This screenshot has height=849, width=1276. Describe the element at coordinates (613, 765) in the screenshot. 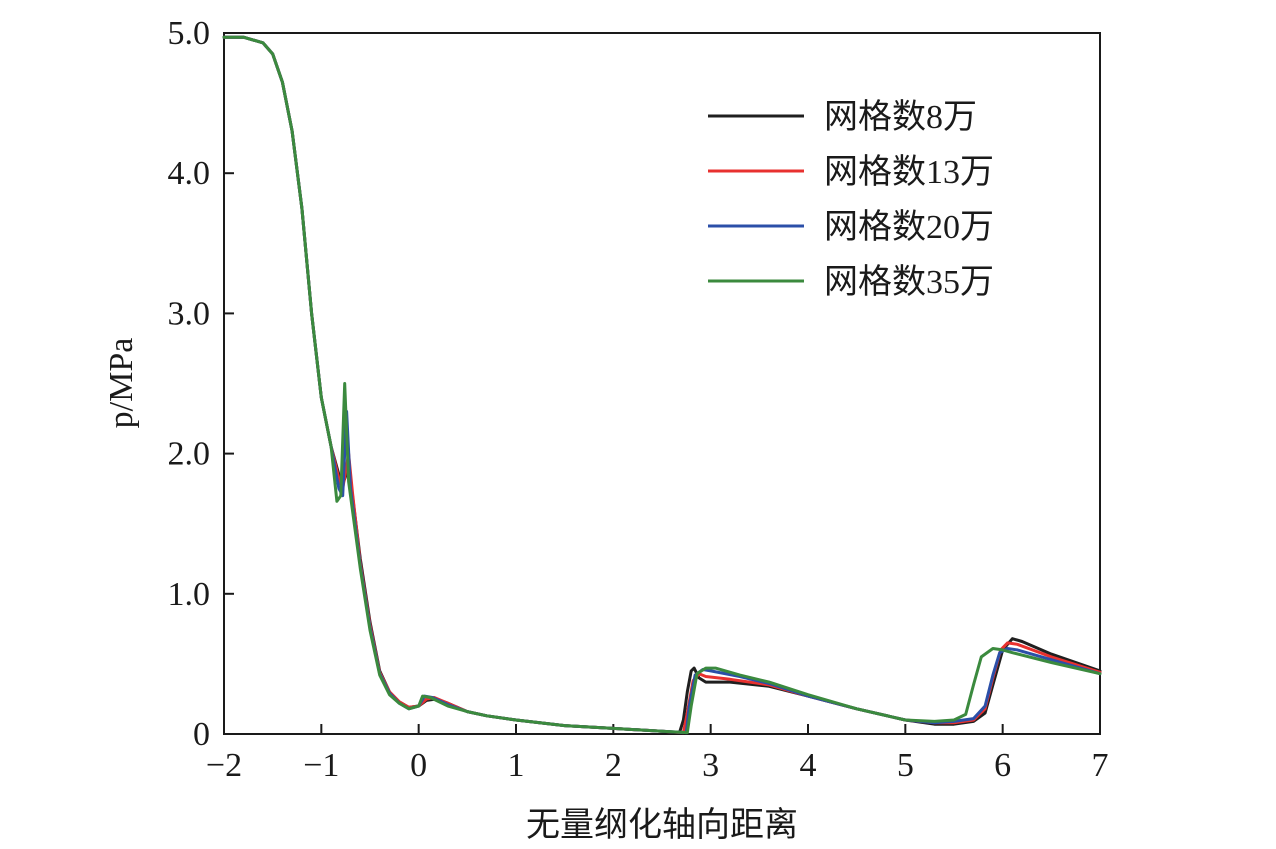

I see `x-tick-label: 2` at that location.